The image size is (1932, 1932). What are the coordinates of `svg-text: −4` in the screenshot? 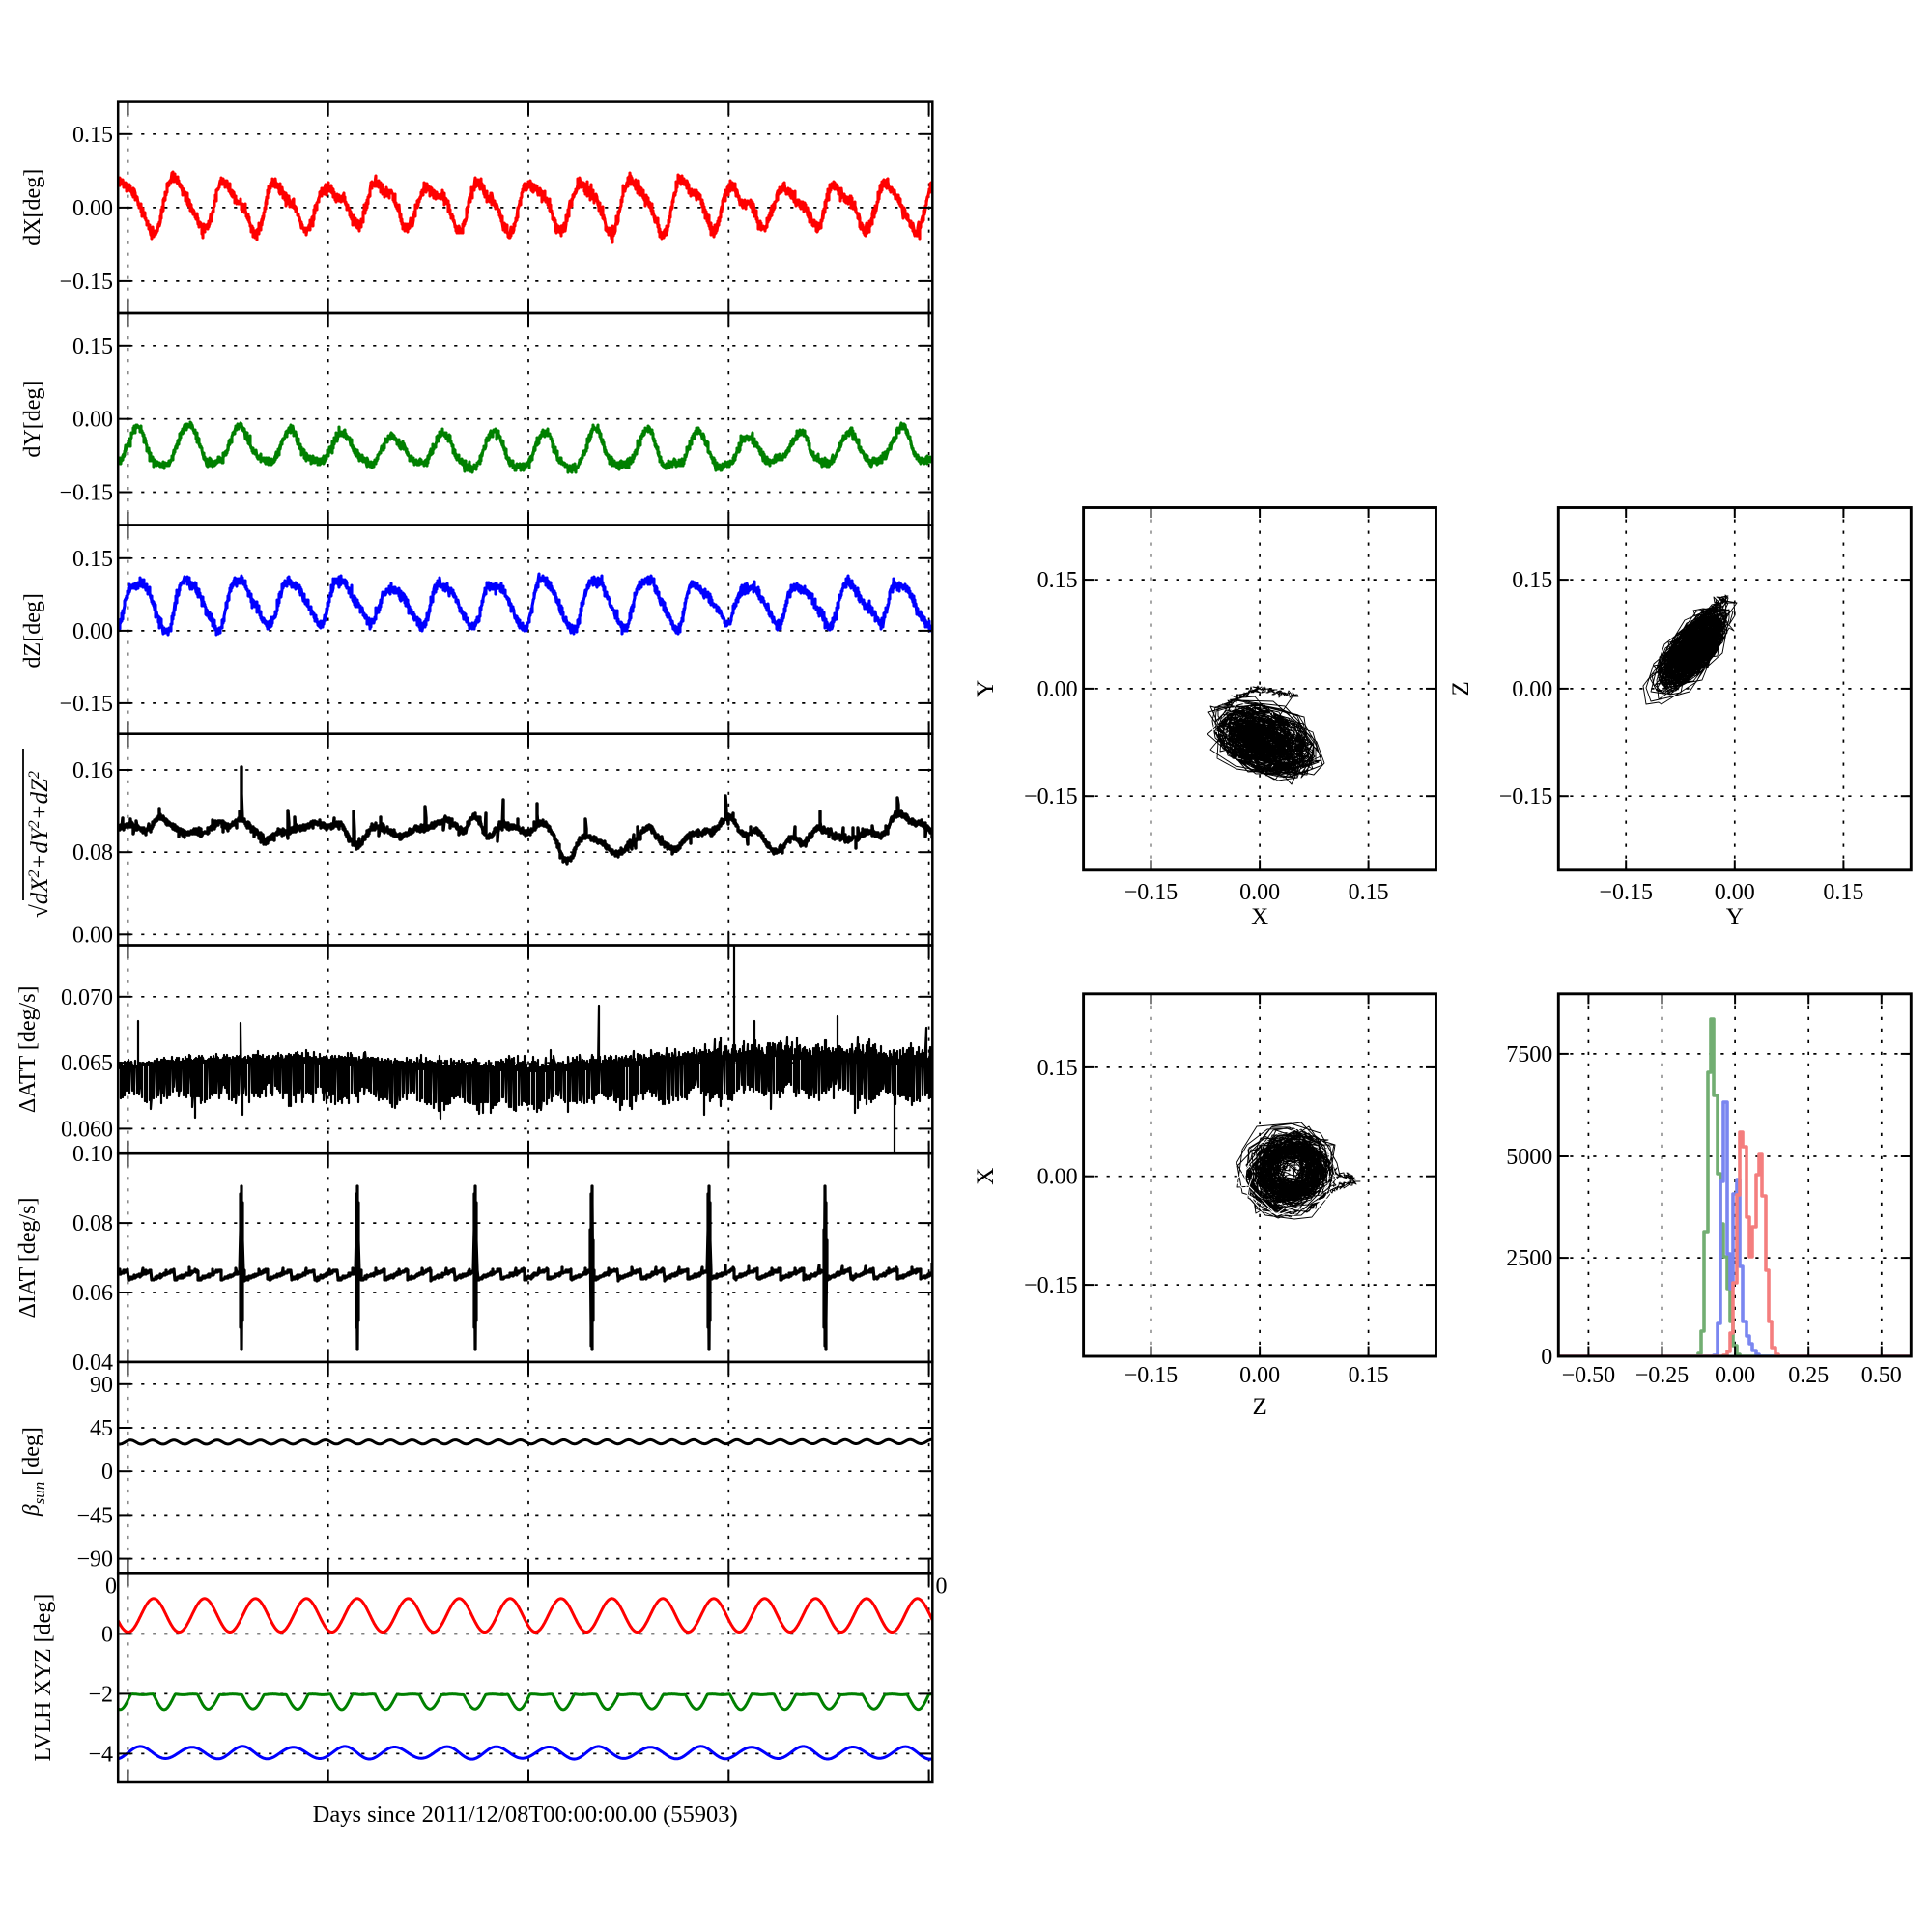 It's located at (100, 1754).